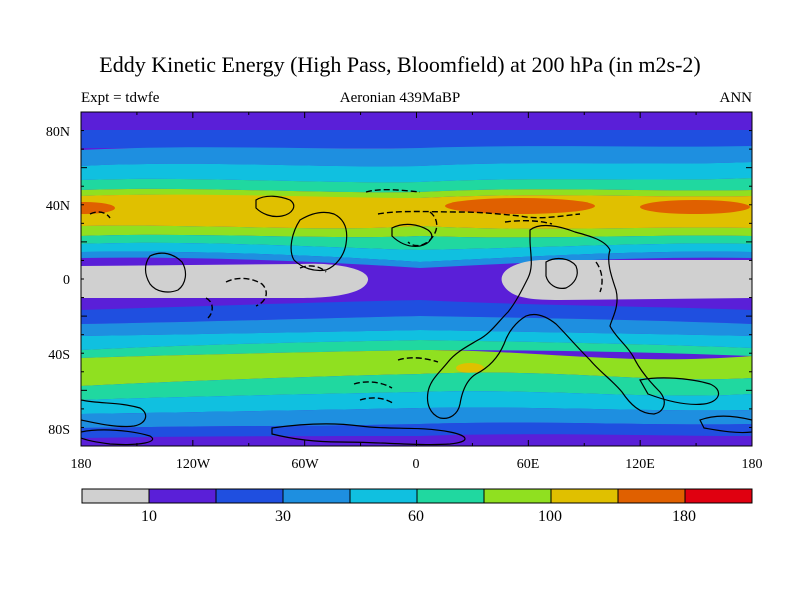 The width and height of the screenshot is (800, 600). What do you see at coordinates (59, 430) in the screenshot?
I see `lat-tick-label: 80S` at bounding box center [59, 430].